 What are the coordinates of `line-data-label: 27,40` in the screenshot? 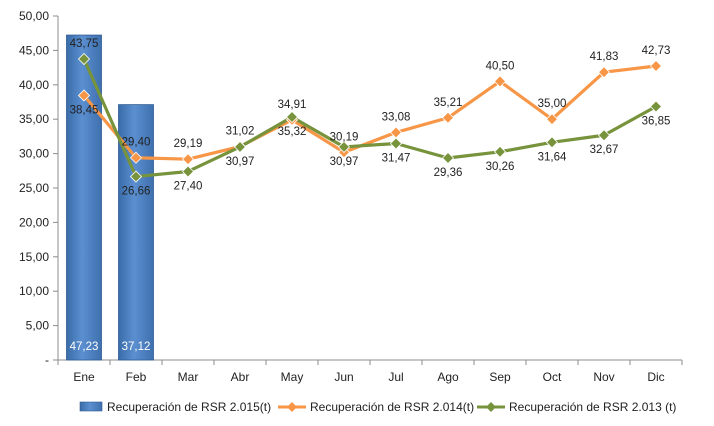 It's located at (188, 186).